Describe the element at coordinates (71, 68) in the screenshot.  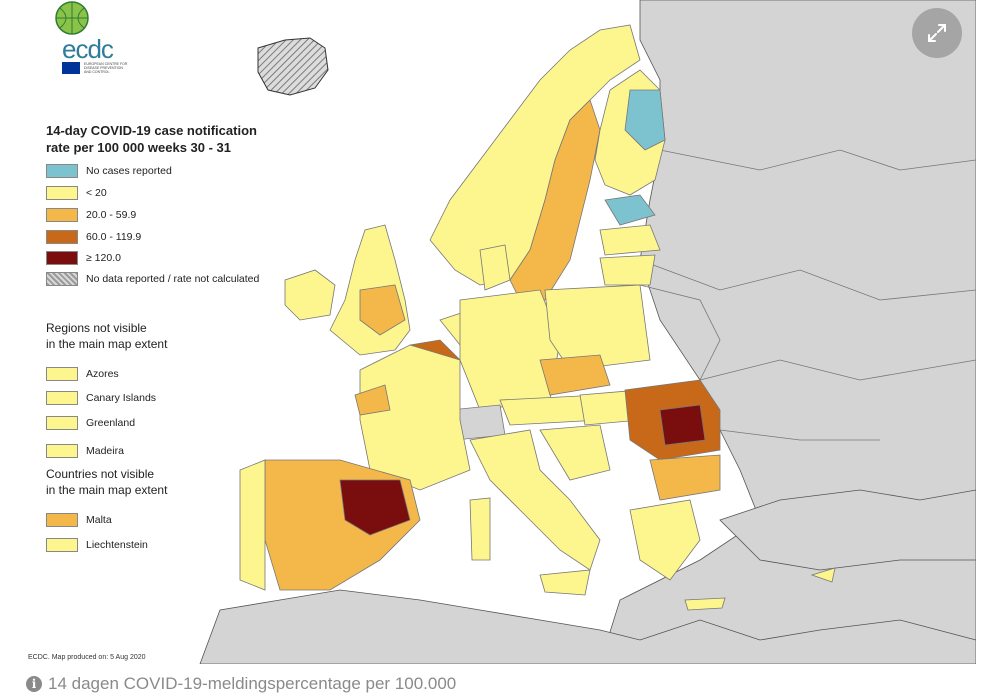
I see `eu-flag-icon` at that location.